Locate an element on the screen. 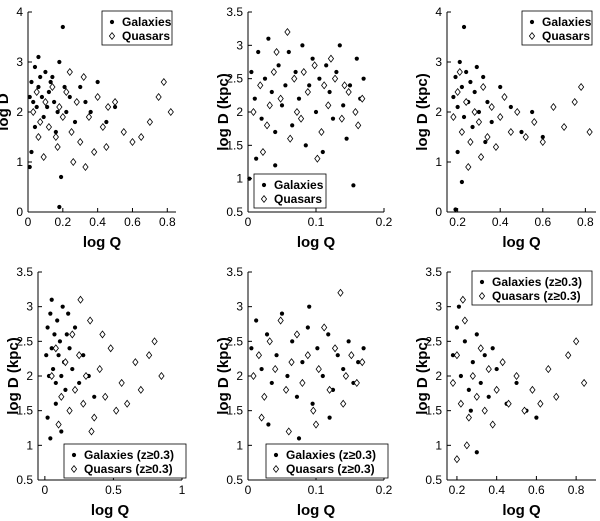 This screenshot has width=600, height=521. x-axis-label: log Q is located at coordinates (110, 510).